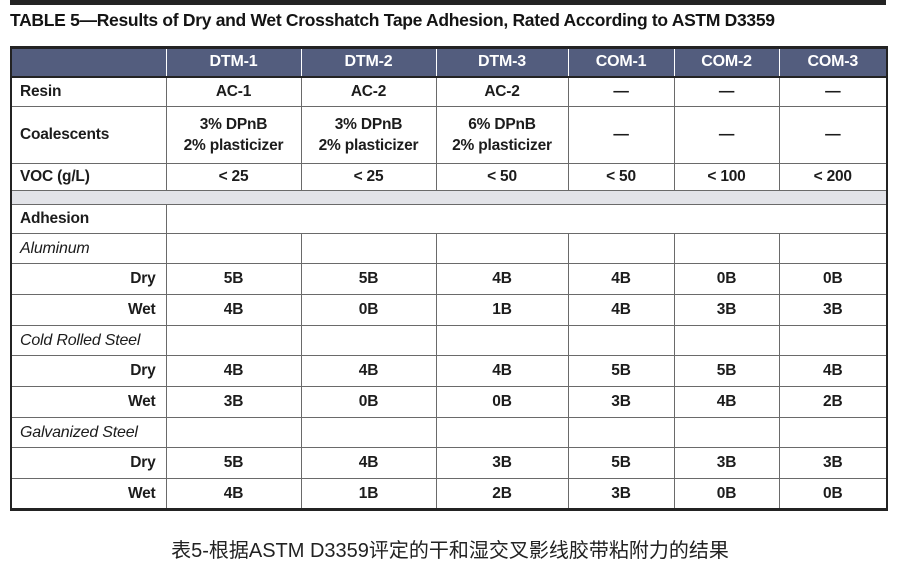 The image size is (900, 574). What do you see at coordinates (502, 135) in the screenshot?
I see `value-cell: 6% DPnB 2% plasticizer` at bounding box center [502, 135].